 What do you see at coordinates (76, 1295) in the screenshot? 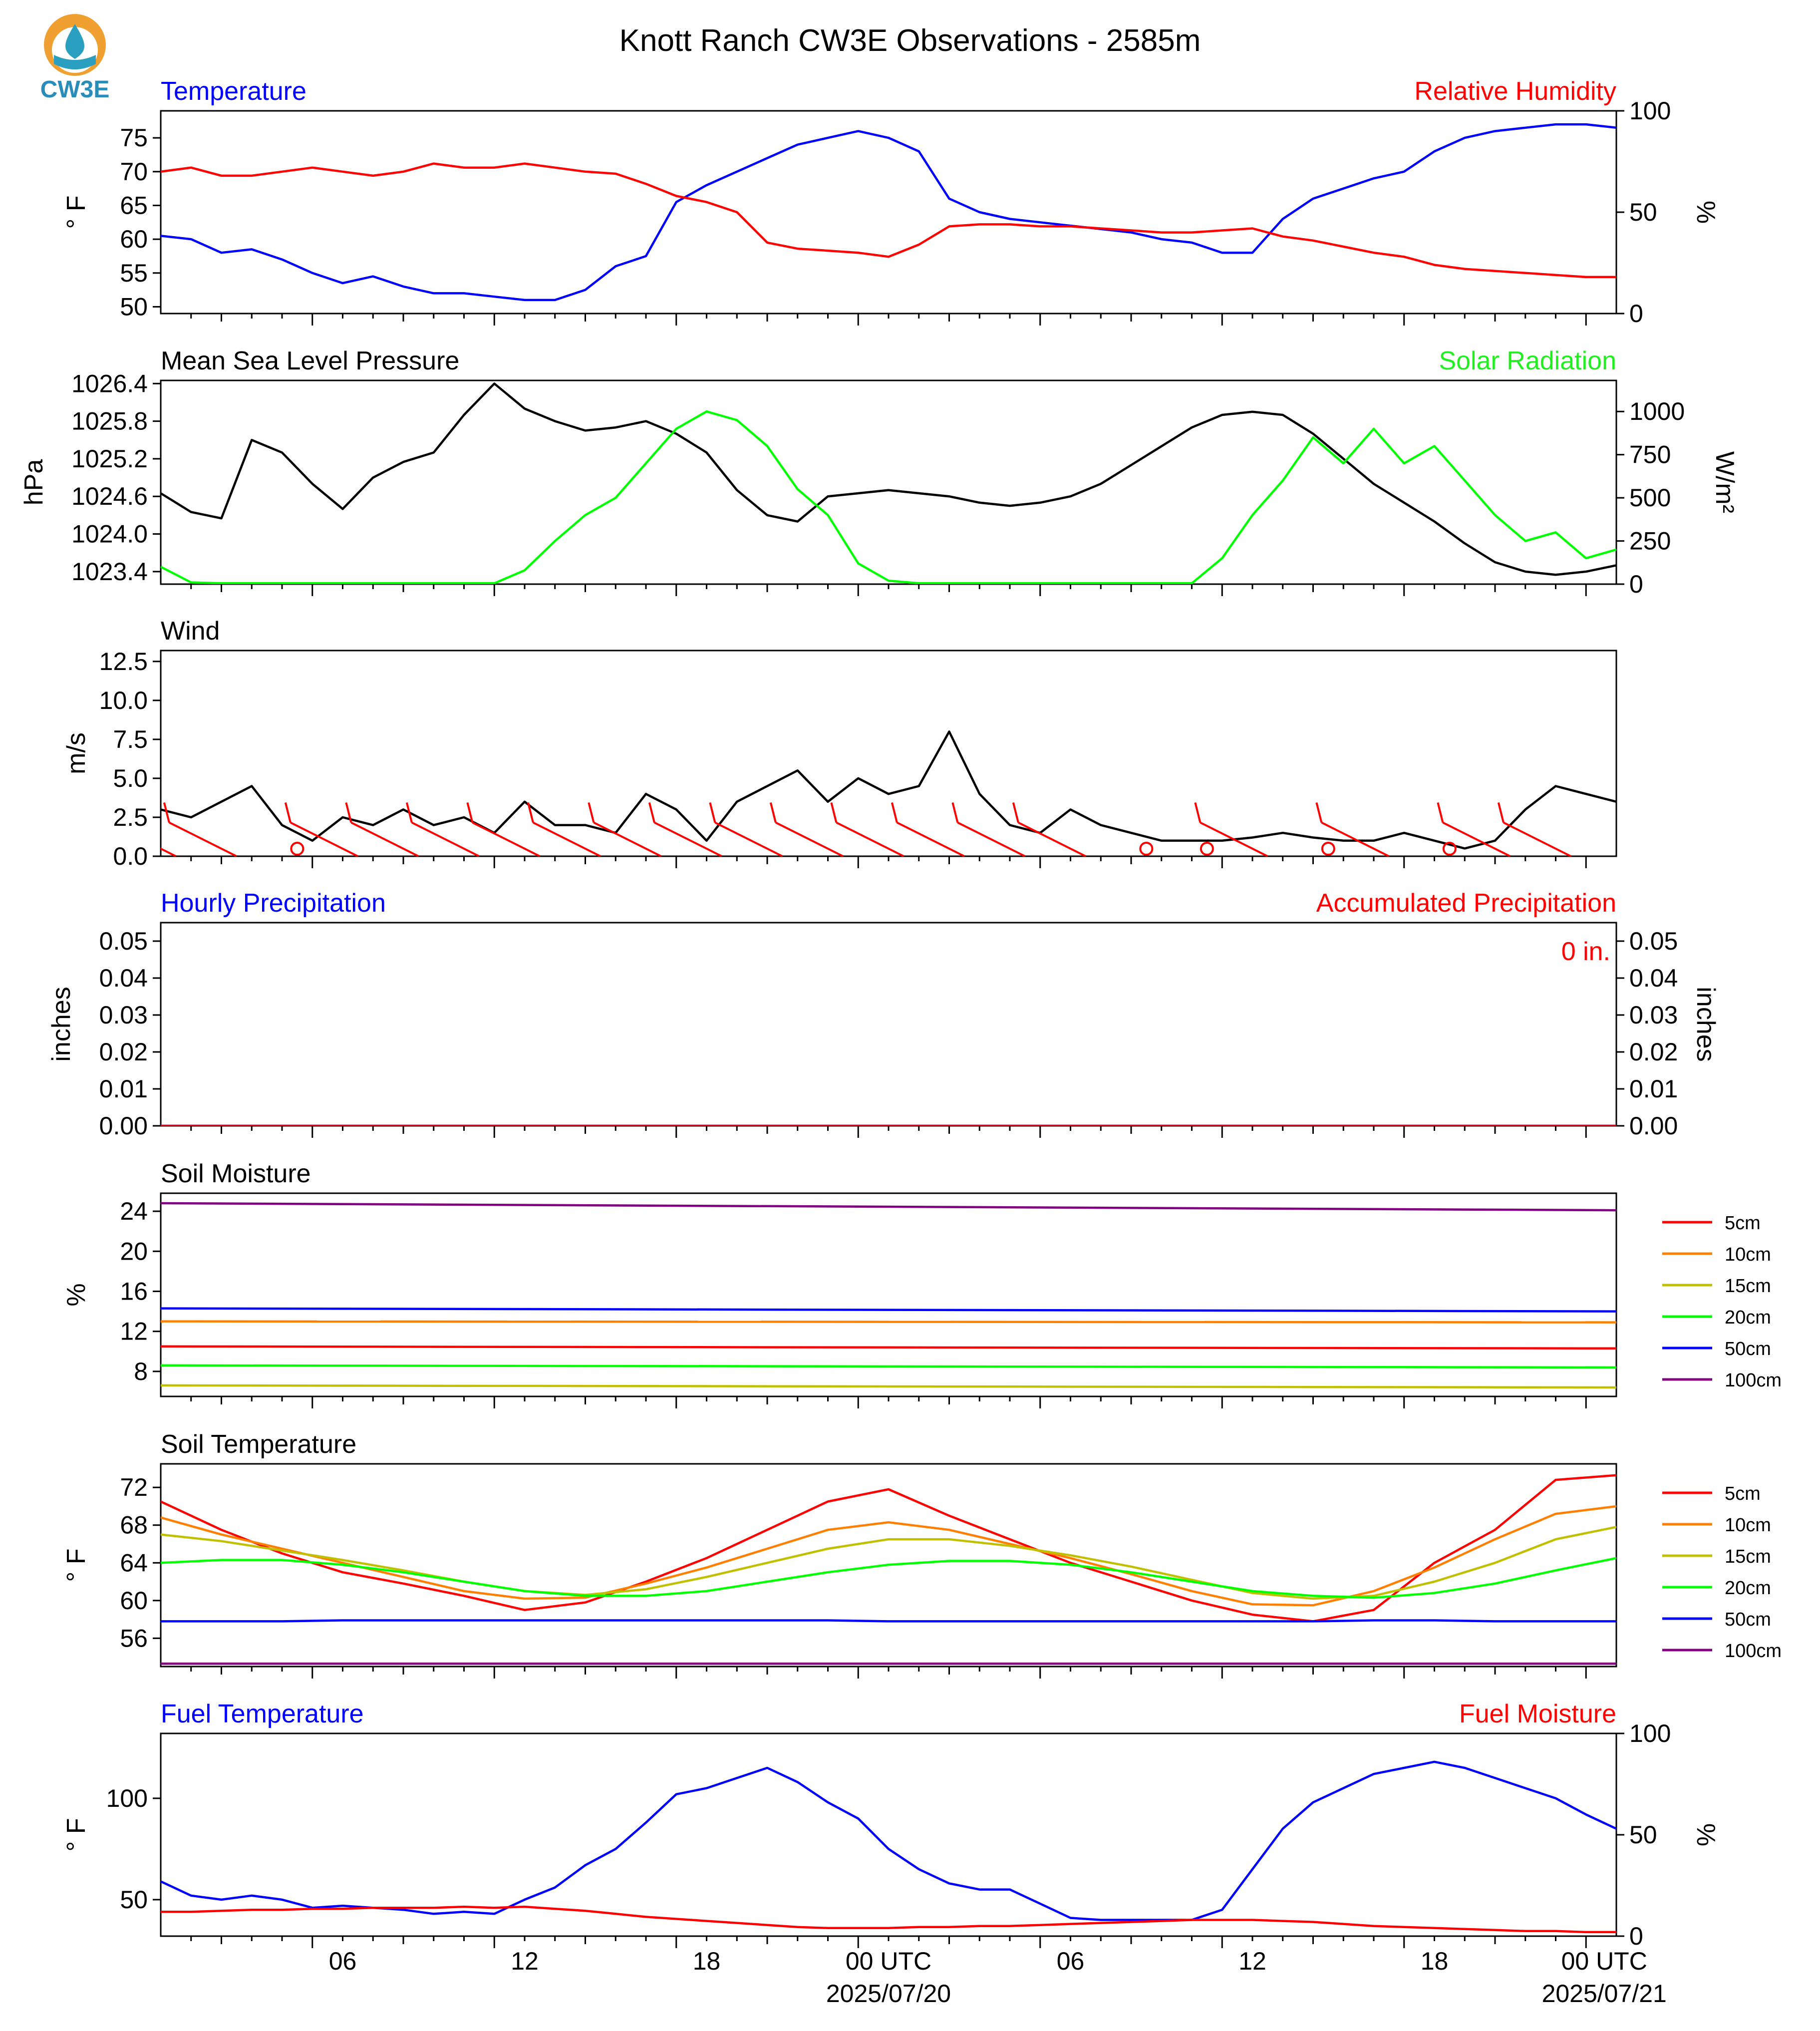
I see `y-axis-label: %` at bounding box center [76, 1295].